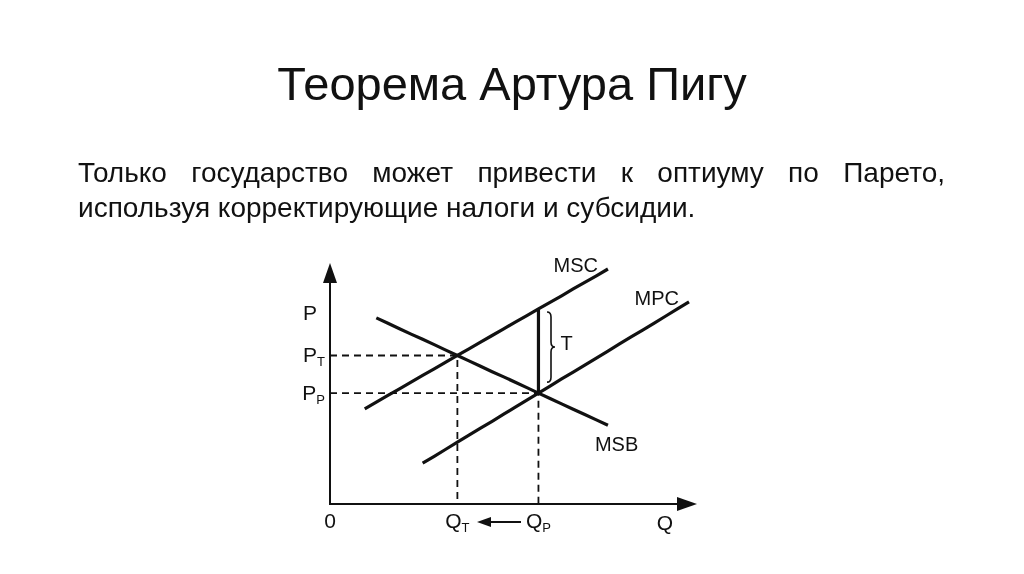 The height and width of the screenshot is (574, 1024). Describe the element at coordinates (665, 523) in the screenshot. I see `x-axis-title: Q` at that location.